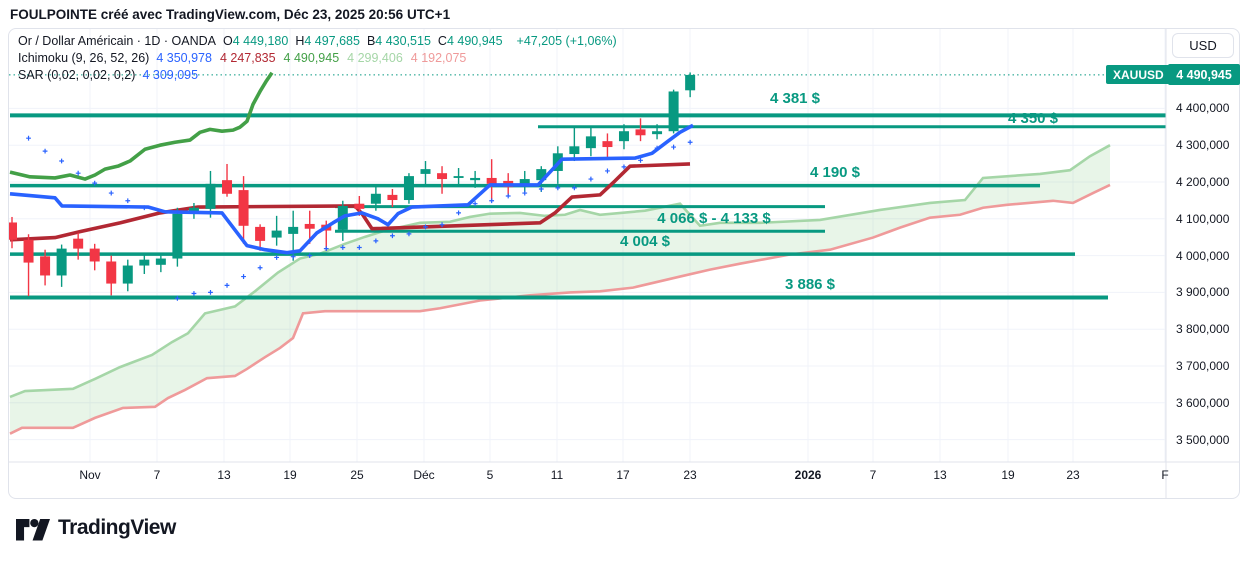 The height and width of the screenshot is (561, 1248). Describe the element at coordinates (1203, 402) in the screenshot. I see `price-tick-label: 3 600,000` at that location.